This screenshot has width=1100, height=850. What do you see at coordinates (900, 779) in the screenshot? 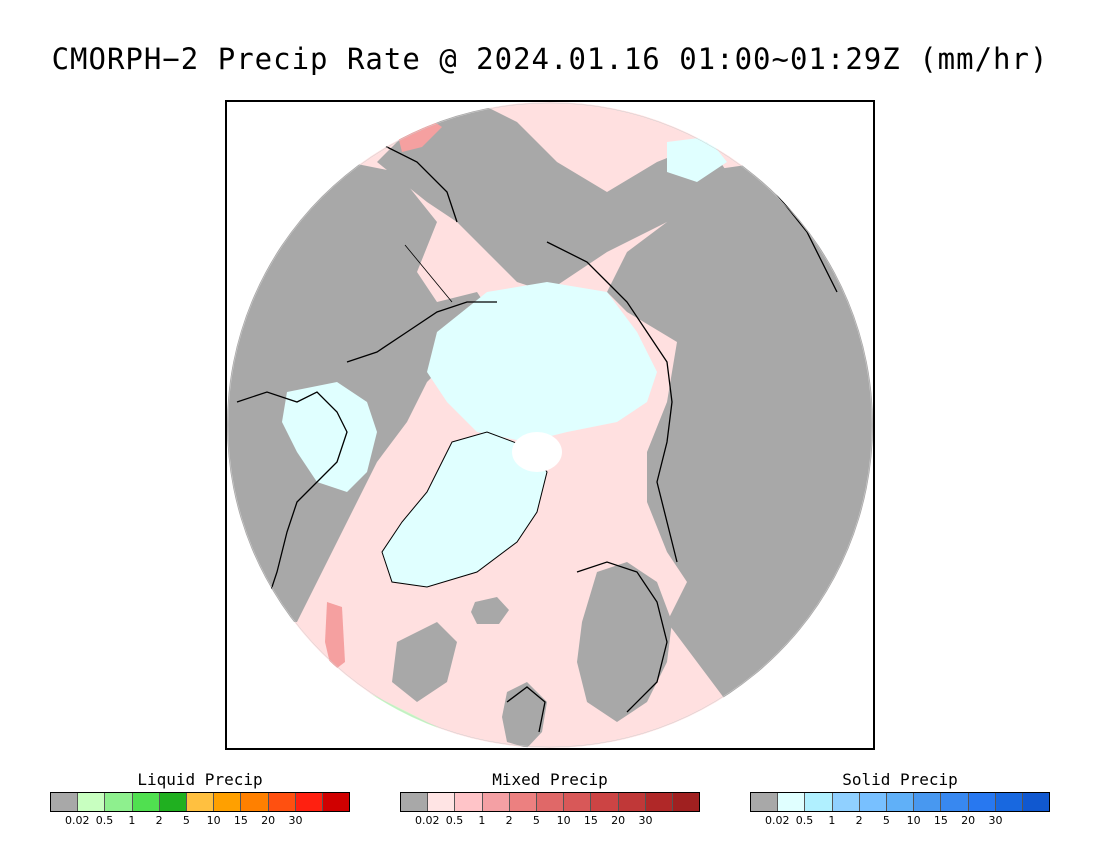
I see `legend-title: Solid Precip` at bounding box center [900, 779].